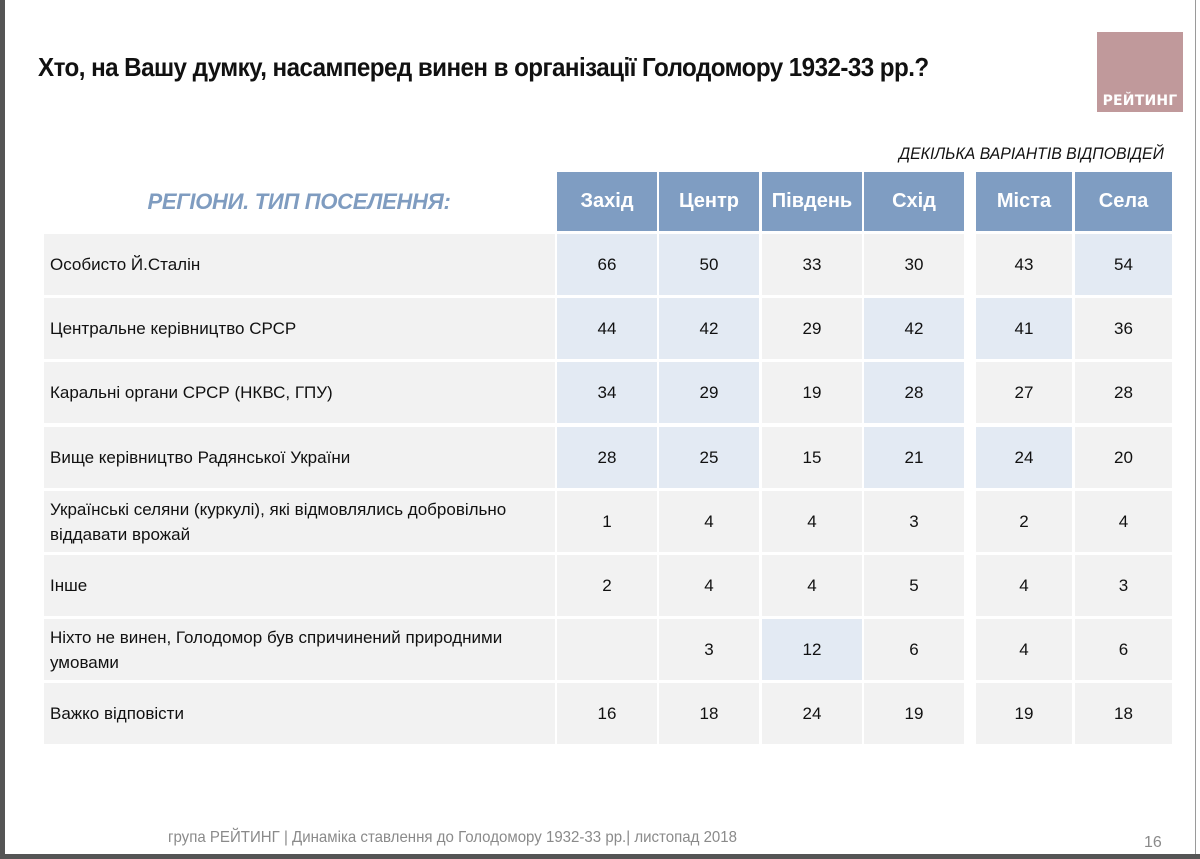 This screenshot has height=859, width=1200. Describe the element at coordinates (709, 264) in the screenshot. I see `table-cell: 50` at that location.